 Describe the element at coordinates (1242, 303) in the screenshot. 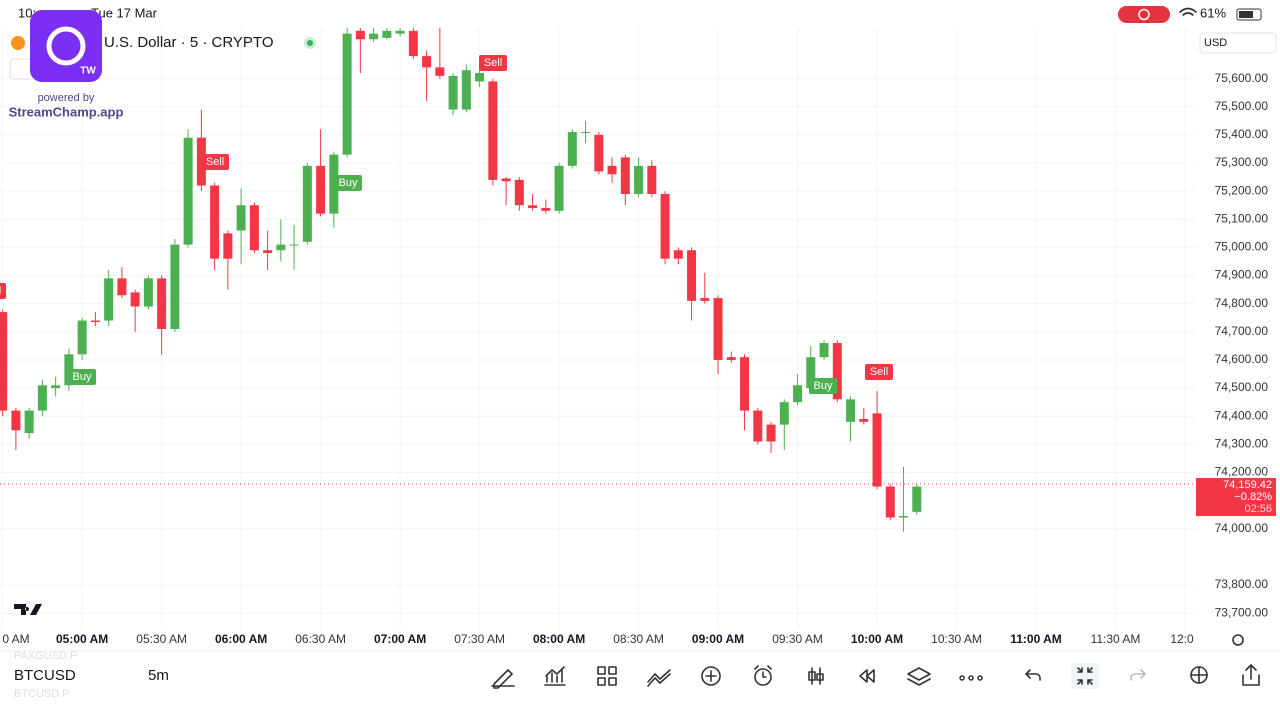

I see `y-tick-label: 74,800.00` at that location.